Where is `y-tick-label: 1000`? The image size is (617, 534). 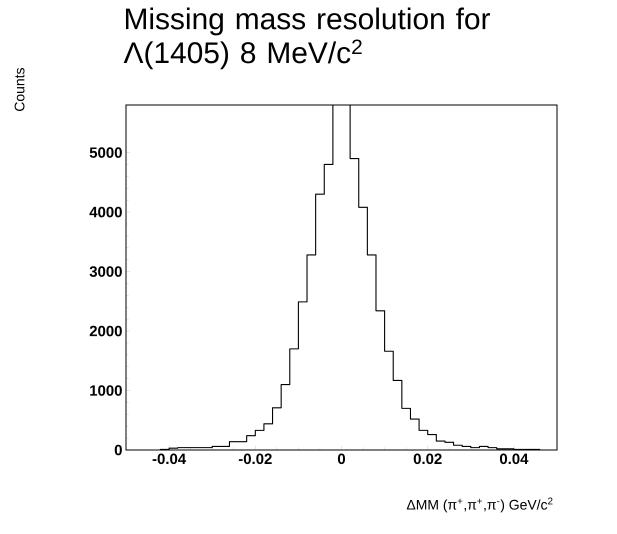
y-tick-label: 1000 is located at coordinates (106, 390).